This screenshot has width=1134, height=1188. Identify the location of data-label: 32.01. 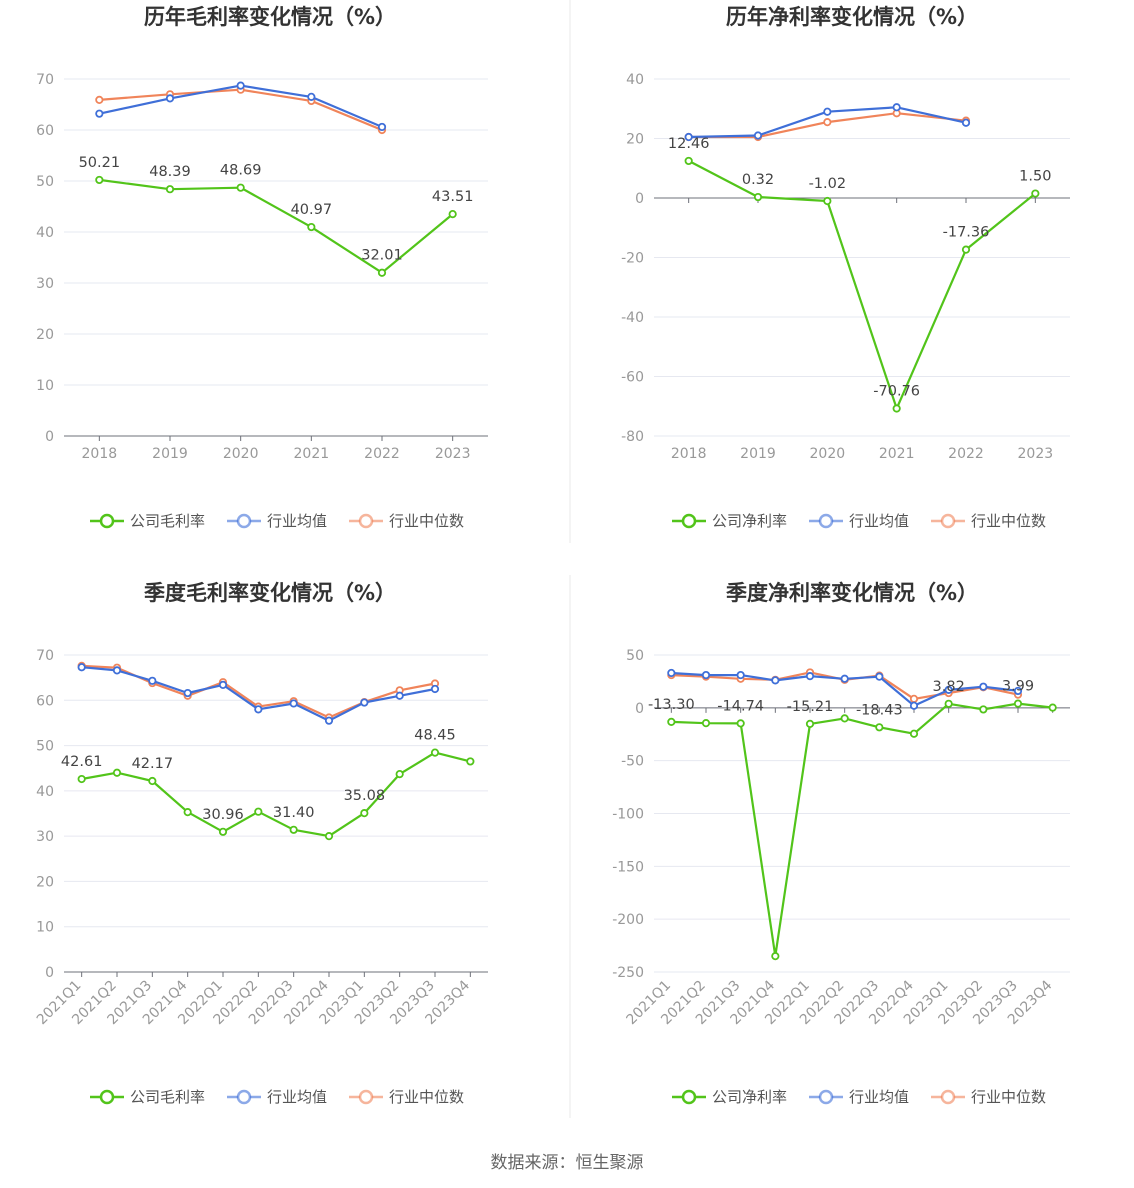
(382, 256).